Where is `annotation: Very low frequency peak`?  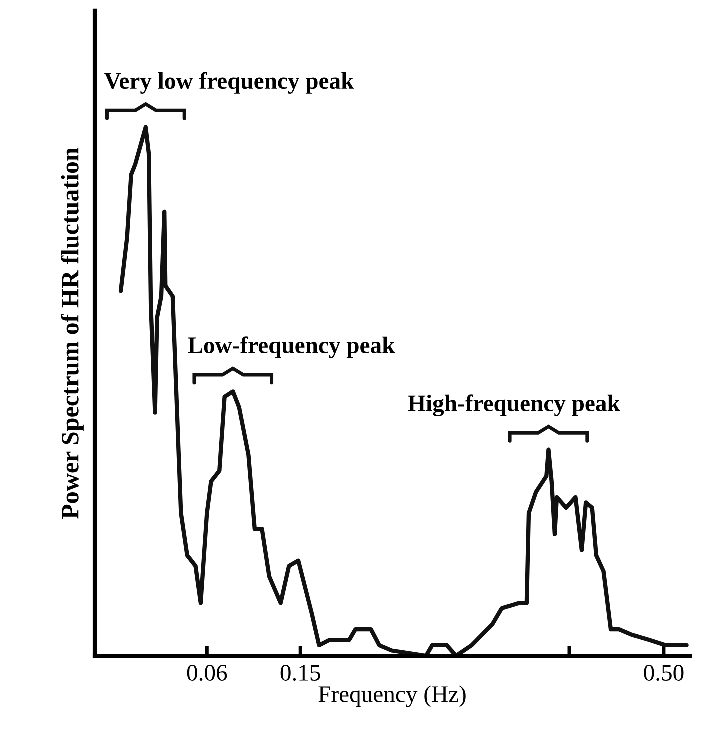
annotation: Very low frequency peak is located at coordinates (229, 83).